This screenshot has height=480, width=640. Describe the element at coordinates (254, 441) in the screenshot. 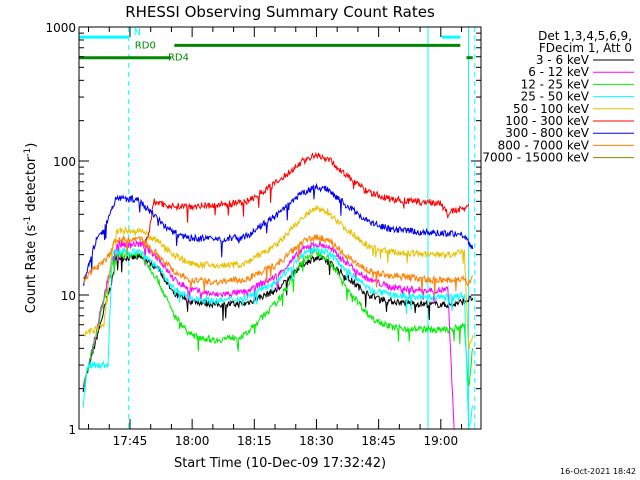

I see `x-tick-label-2: 18:15` at that location.